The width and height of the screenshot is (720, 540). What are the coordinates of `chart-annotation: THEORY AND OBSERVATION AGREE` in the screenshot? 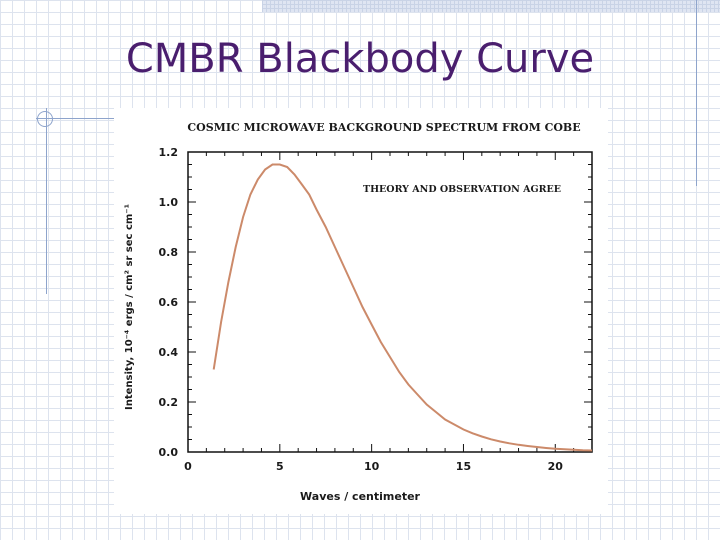 It's located at (462, 189).